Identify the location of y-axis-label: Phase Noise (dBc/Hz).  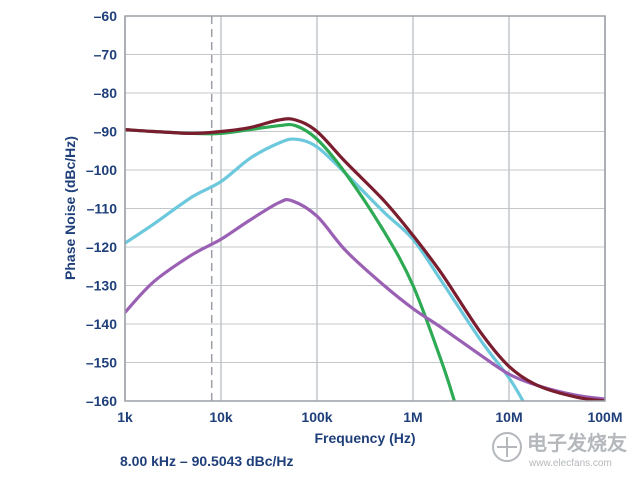
(70, 208).